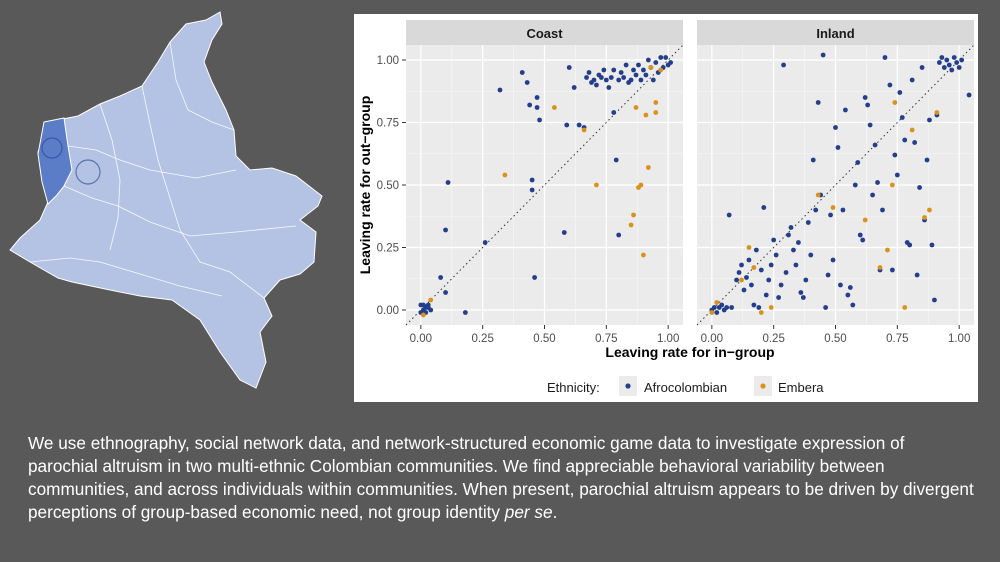 This screenshot has height=562, width=1000. Describe the element at coordinates (668, 339) in the screenshot. I see `x-tick-label-coast: 1.00` at that location.